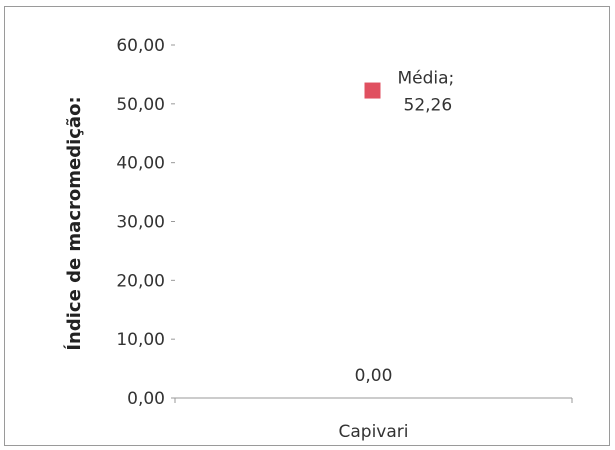  What do you see at coordinates (140, 281) in the screenshot?
I see `y-tick-label: 20,00` at bounding box center [140, 281].